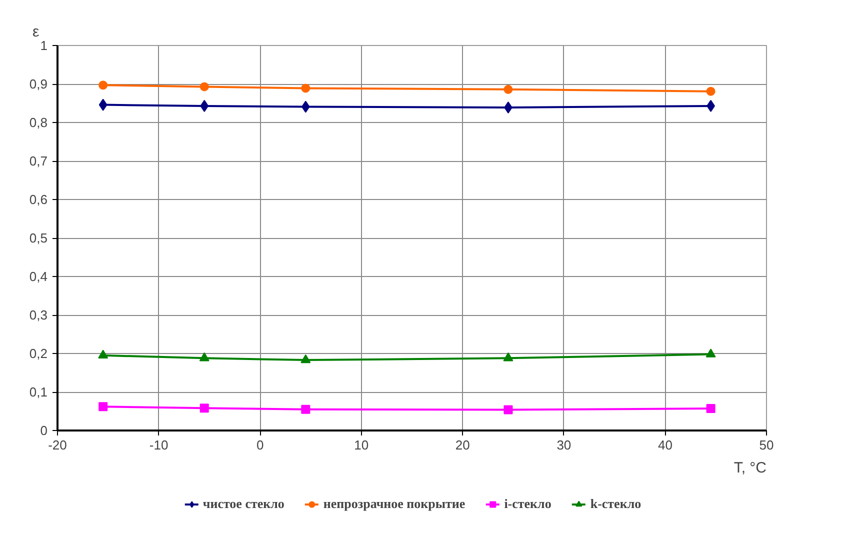 The height and width of the screenshot is (545, 846). I want to click on y-tick-label: 0,3, so click(38, 315).